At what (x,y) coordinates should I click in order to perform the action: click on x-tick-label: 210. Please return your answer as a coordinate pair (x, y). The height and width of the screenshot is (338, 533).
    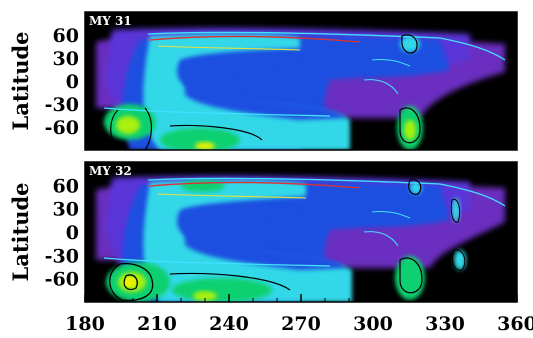
    Looking at the image, I should click on (157, 324).